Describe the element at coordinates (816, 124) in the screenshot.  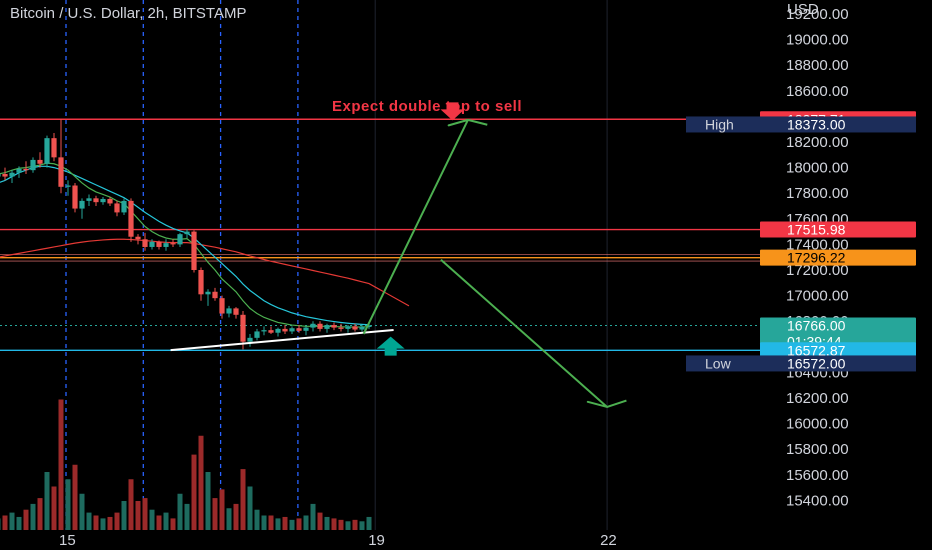
I see `high-marker-value: 18373.00` at that location.